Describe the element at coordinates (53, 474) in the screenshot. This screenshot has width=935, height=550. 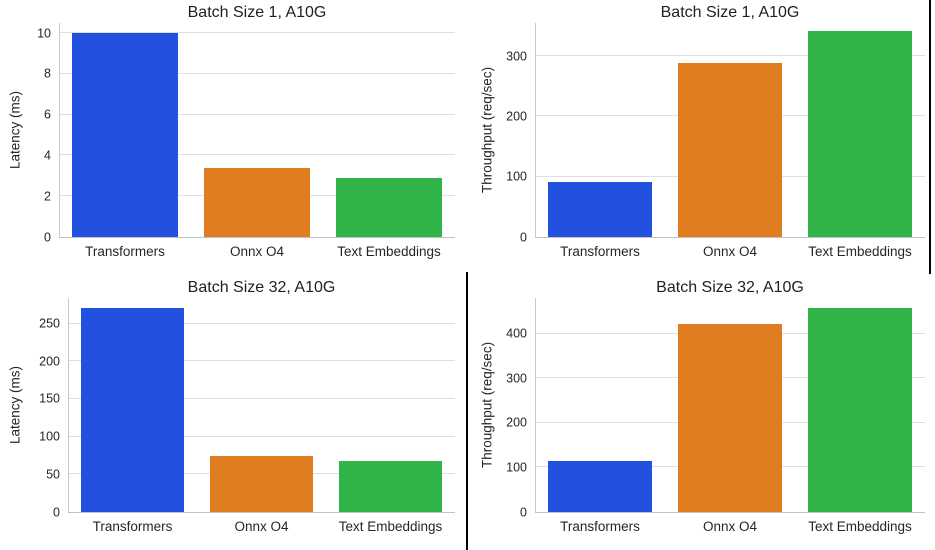
I see `y-tick-label: 50` at that location.